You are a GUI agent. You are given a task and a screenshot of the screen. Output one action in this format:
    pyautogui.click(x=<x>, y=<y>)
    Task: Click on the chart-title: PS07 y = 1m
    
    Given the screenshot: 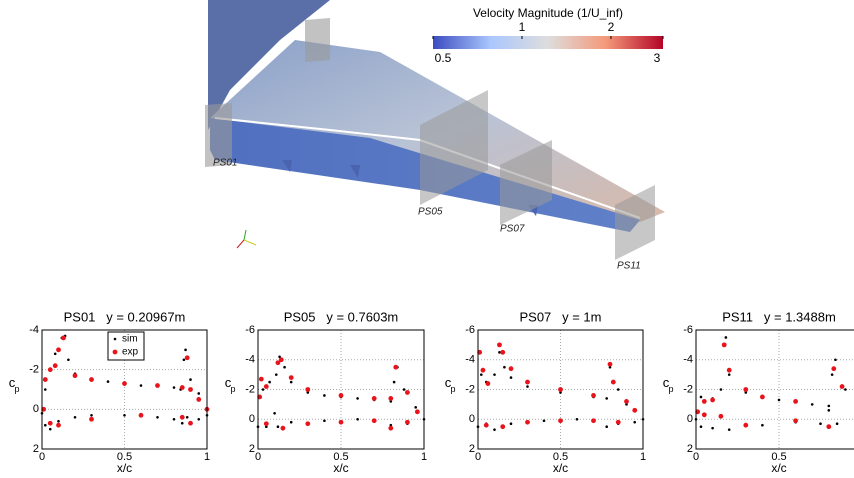 What is the action you would take?
    pyautogui.click(x=560, y=316)
    